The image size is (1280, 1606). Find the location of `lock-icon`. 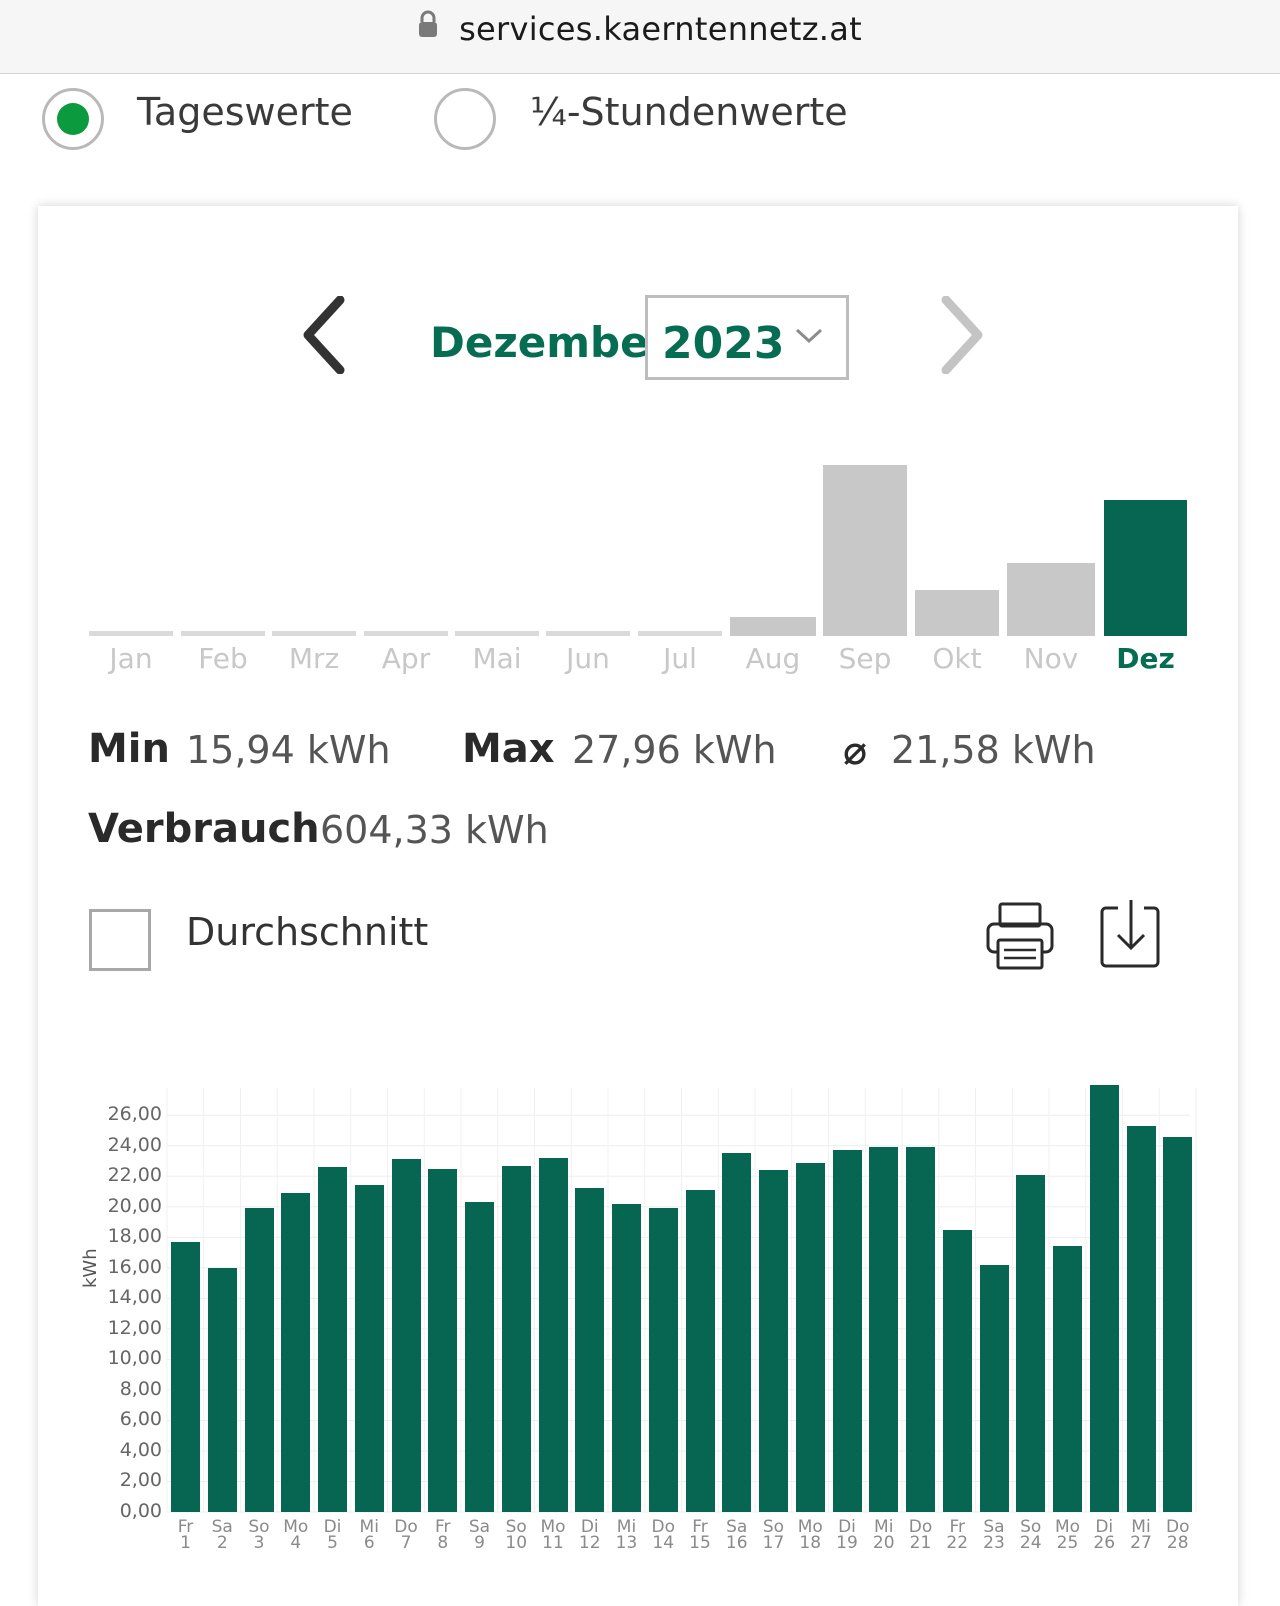

lock-icon is located at coordinates (428, 26).